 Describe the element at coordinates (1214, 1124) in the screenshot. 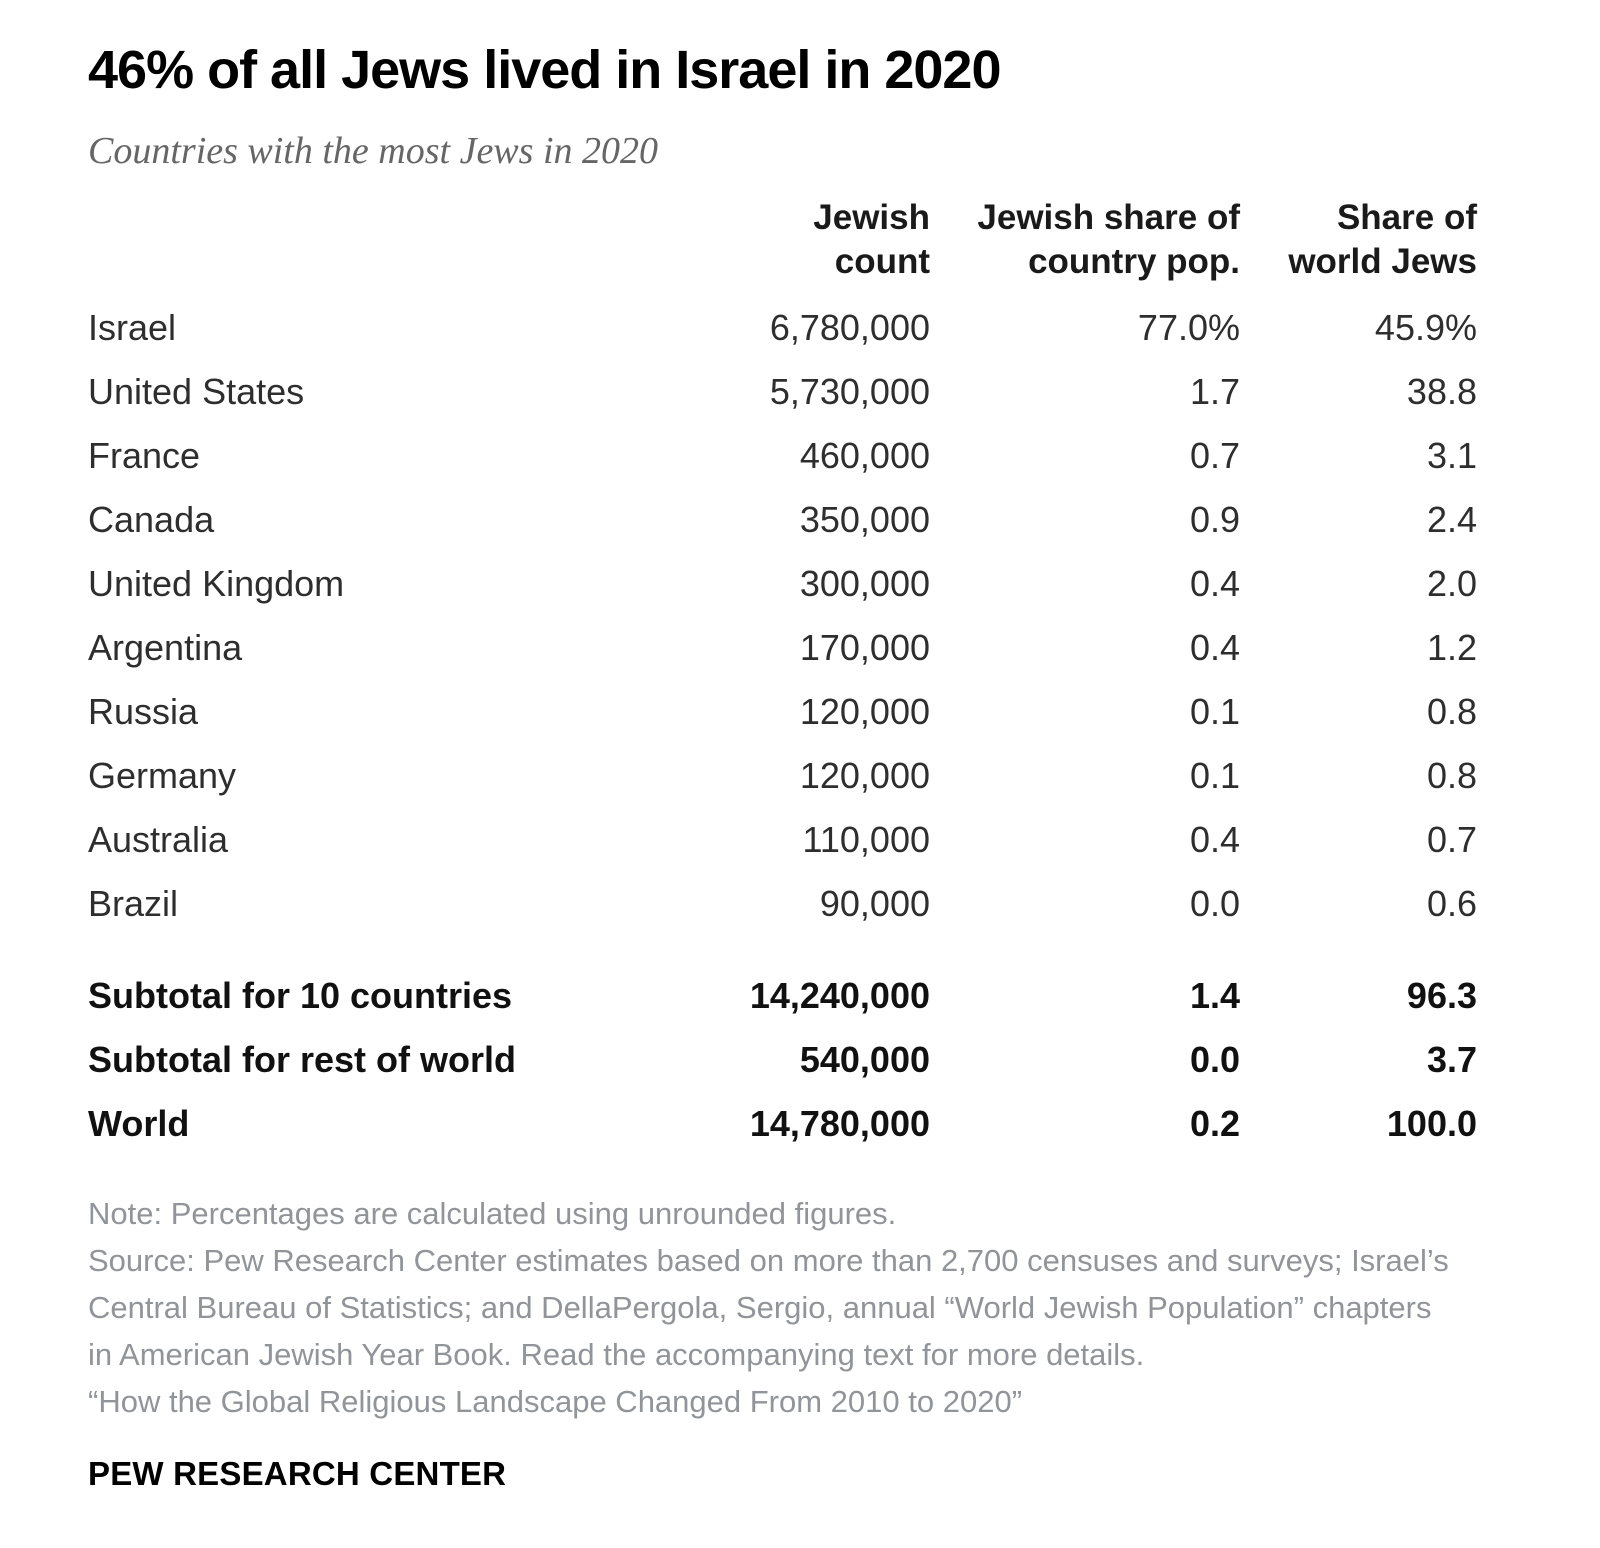

I see `share-country-pop-cell: 0.2` at that location.